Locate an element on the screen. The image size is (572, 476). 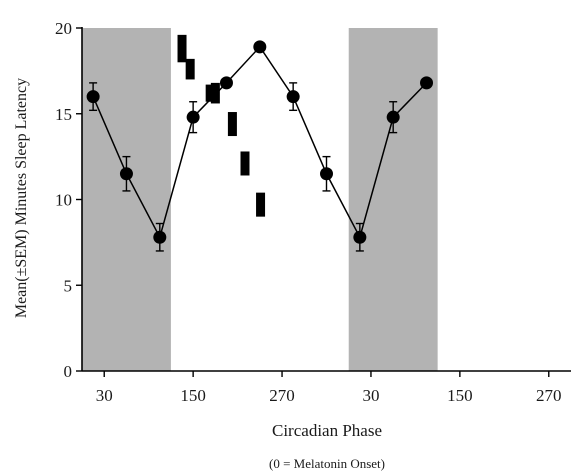
y-ticks: 0 5 10 15 20 is located at coordinates (68, 200).